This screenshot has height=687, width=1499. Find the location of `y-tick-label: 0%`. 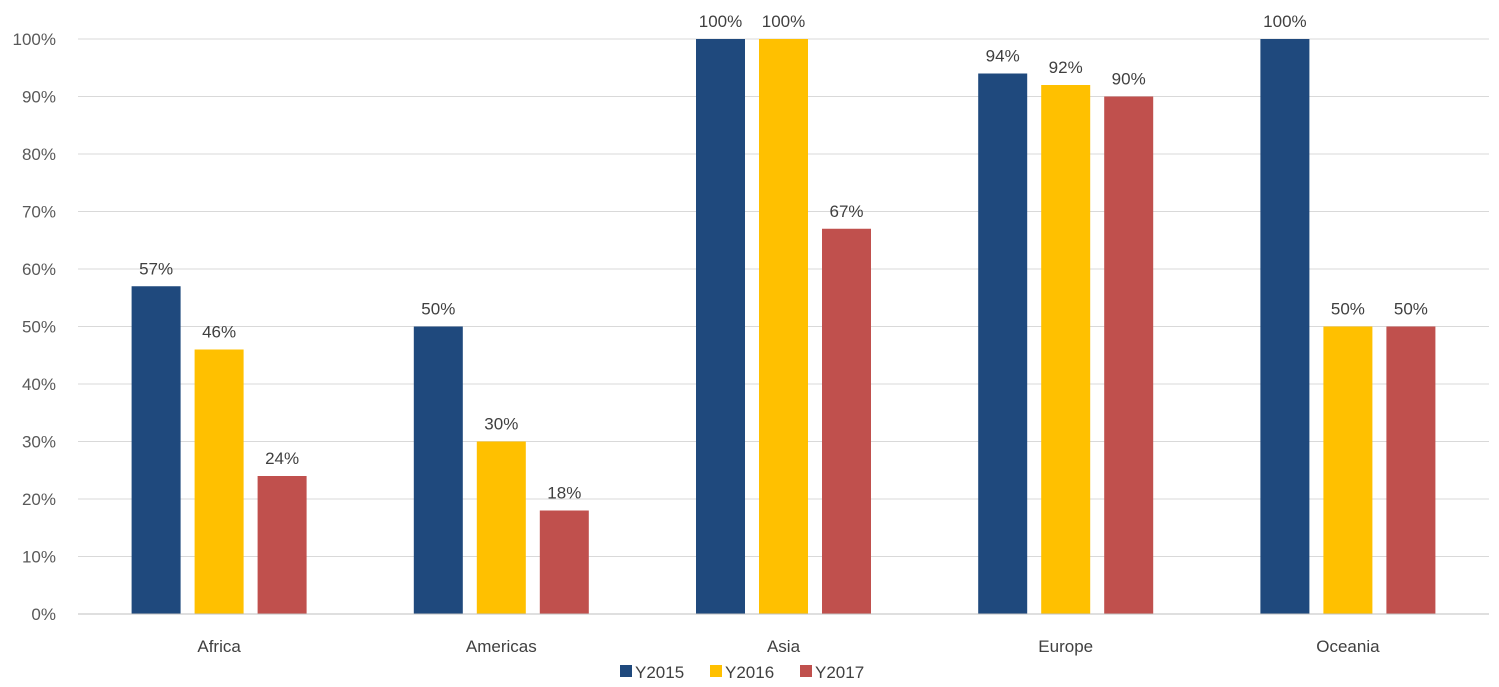

y-tick-label: 0% is located at coordinates (43, 614).